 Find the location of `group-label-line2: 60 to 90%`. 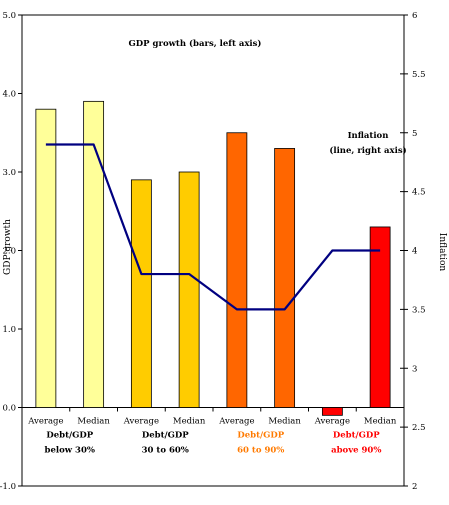

group-label-line2: 60 to 90% is located at coordinates (260, 451).